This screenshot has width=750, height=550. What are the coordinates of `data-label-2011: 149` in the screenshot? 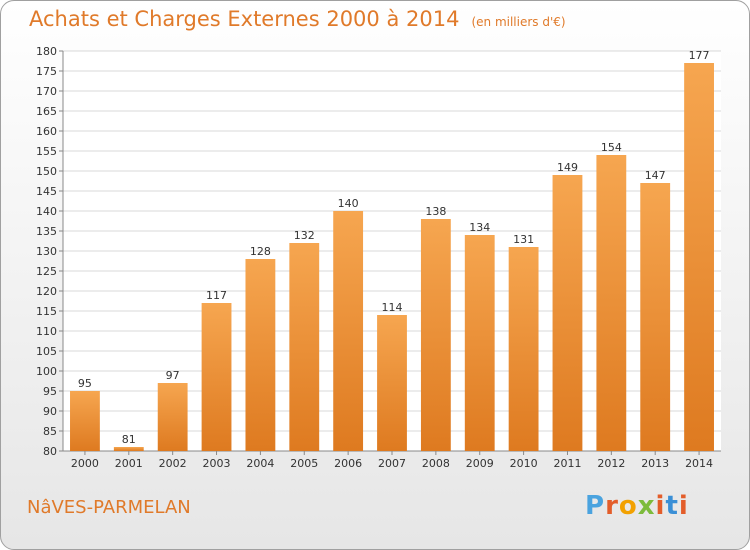 It's located at (567, 167).